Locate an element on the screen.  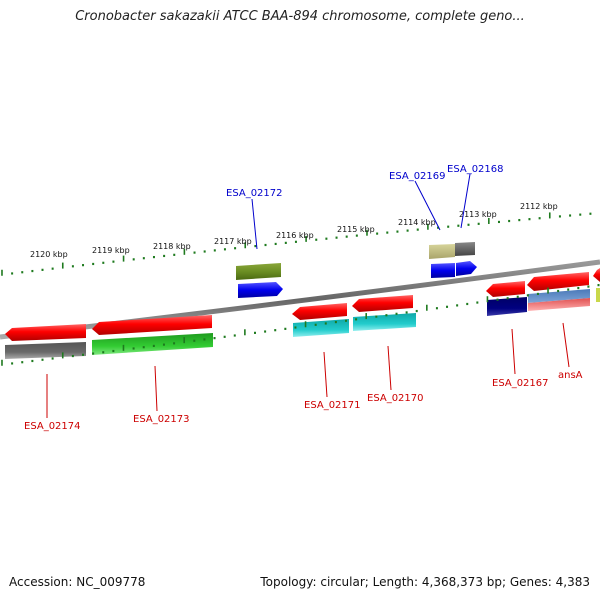
outer-ring-dots is located at coordinates (296, 244).